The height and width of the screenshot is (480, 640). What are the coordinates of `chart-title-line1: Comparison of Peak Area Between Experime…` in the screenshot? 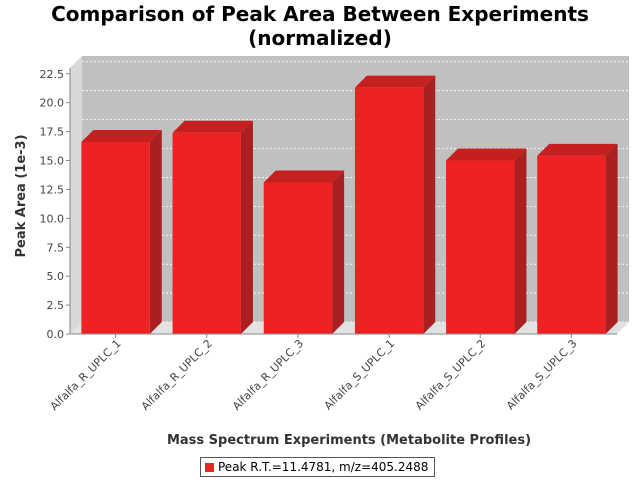 It's located at (320, 14).